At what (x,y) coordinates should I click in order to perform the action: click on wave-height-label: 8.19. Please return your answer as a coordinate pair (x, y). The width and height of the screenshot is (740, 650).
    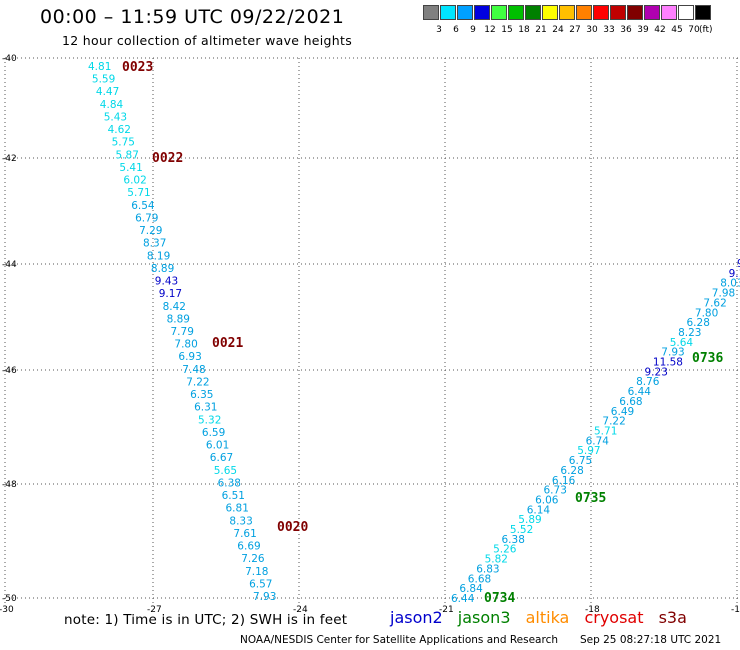
    Looking at the image, I should click on (158, 256).